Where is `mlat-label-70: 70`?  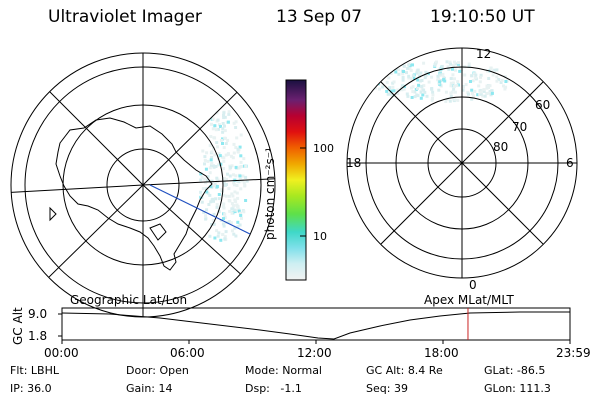
mlat-label-70: 70 is located at coordinates (519, 127).